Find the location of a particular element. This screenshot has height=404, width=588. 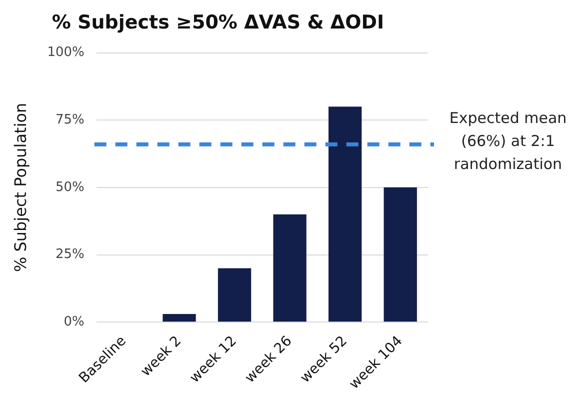

y-tick-label: 75% is located at coordinates (69, 120).